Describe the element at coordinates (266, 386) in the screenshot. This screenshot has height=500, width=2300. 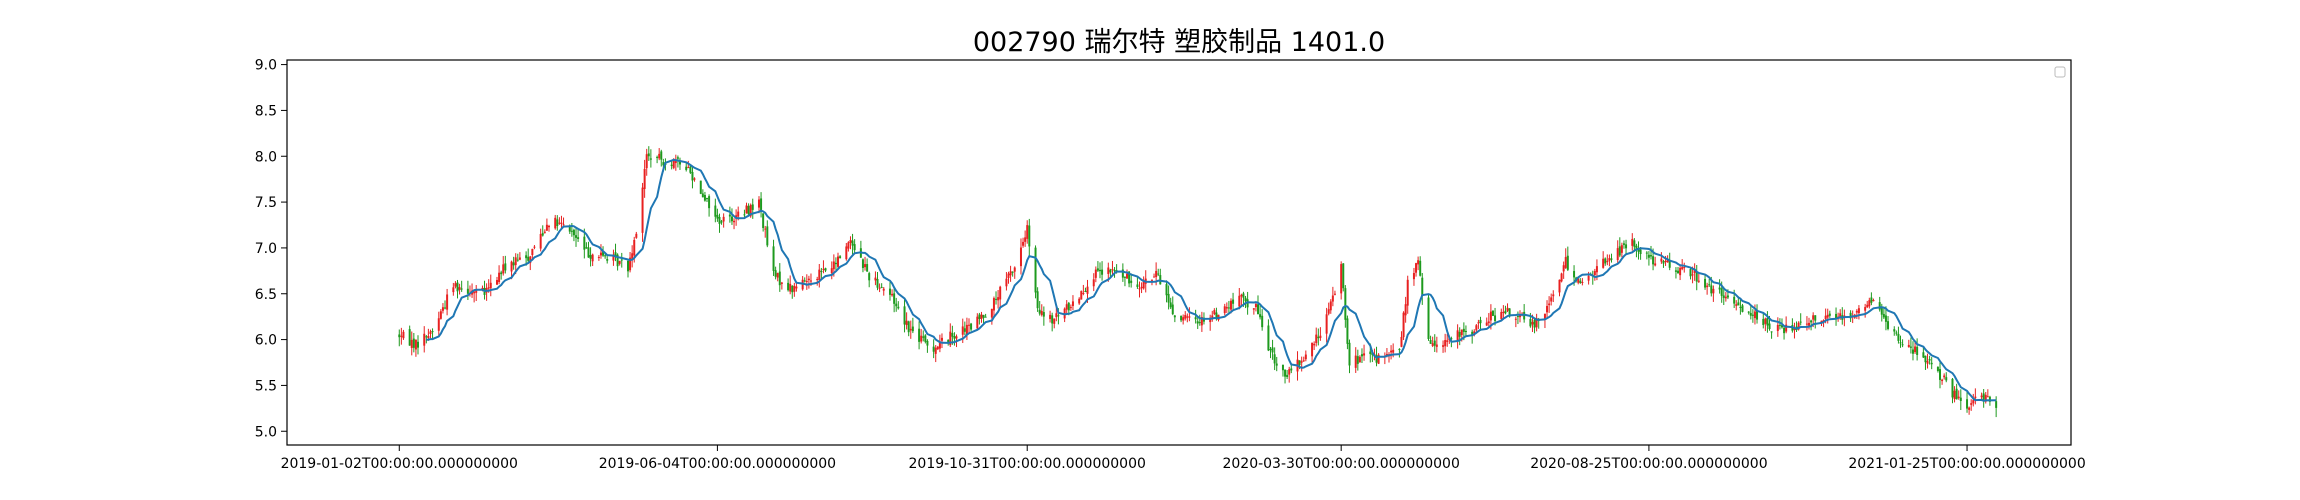
I see `y-tick-label: 5.5` at that location.